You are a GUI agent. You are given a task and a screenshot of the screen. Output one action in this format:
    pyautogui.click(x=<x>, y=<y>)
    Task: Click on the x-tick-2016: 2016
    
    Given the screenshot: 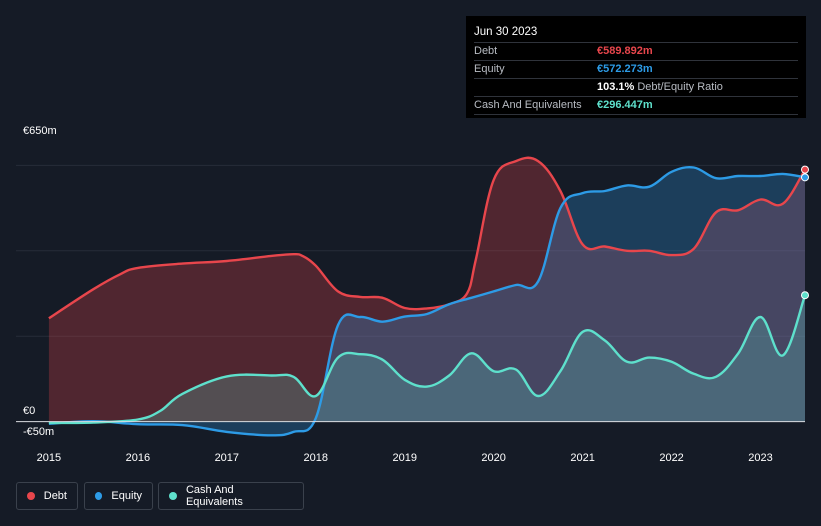 What is the action you would take?
    pyautogui.click(x=138, y=458)
    